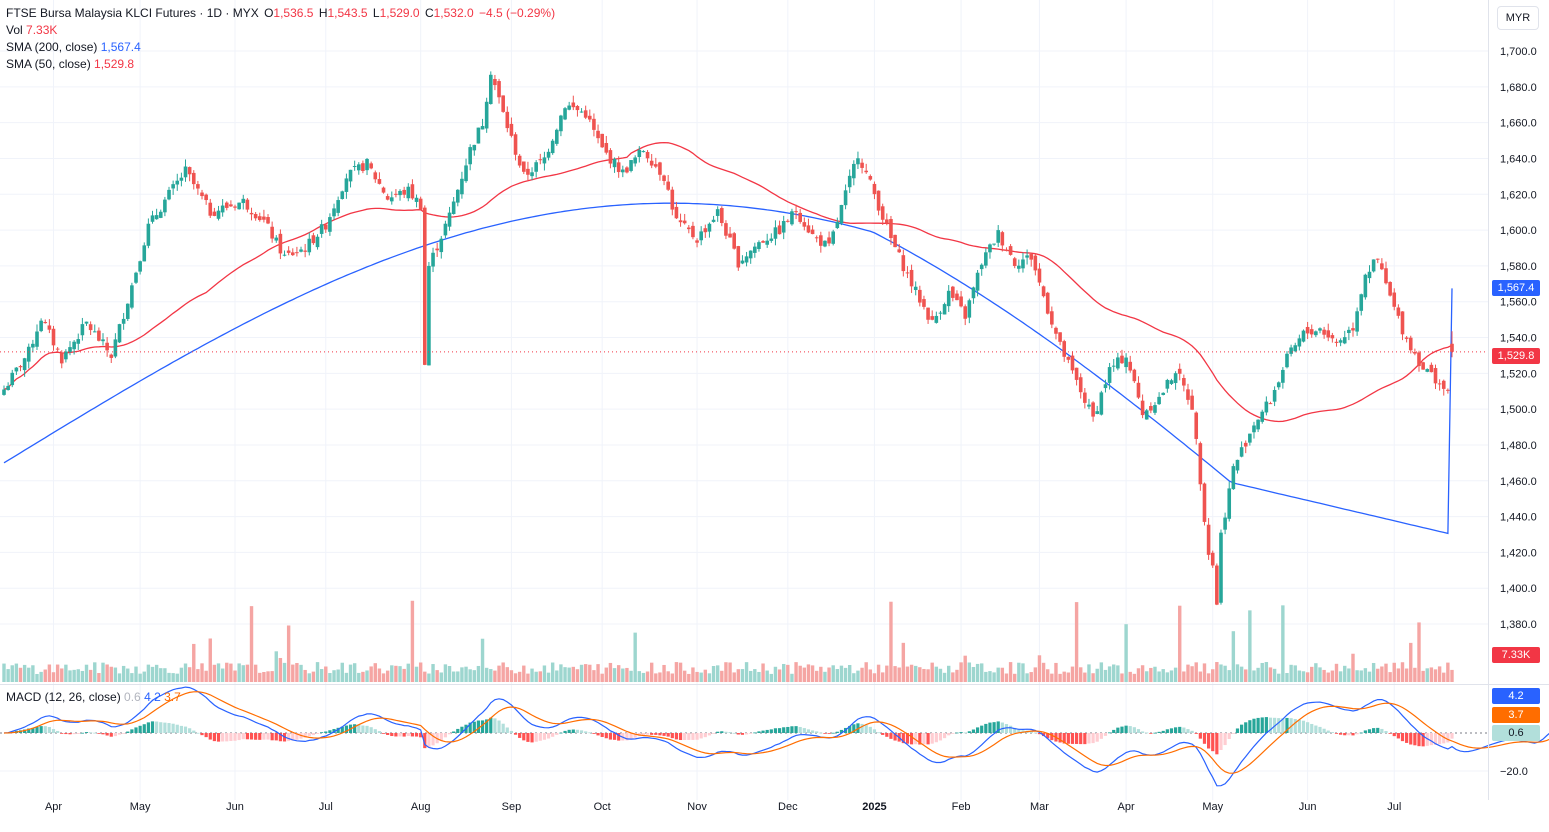  What do you see at coordinates (1518, 195) in the screenshot?
I see `price-tick-label: 1,620.0` at bounding box center [1518, 195].